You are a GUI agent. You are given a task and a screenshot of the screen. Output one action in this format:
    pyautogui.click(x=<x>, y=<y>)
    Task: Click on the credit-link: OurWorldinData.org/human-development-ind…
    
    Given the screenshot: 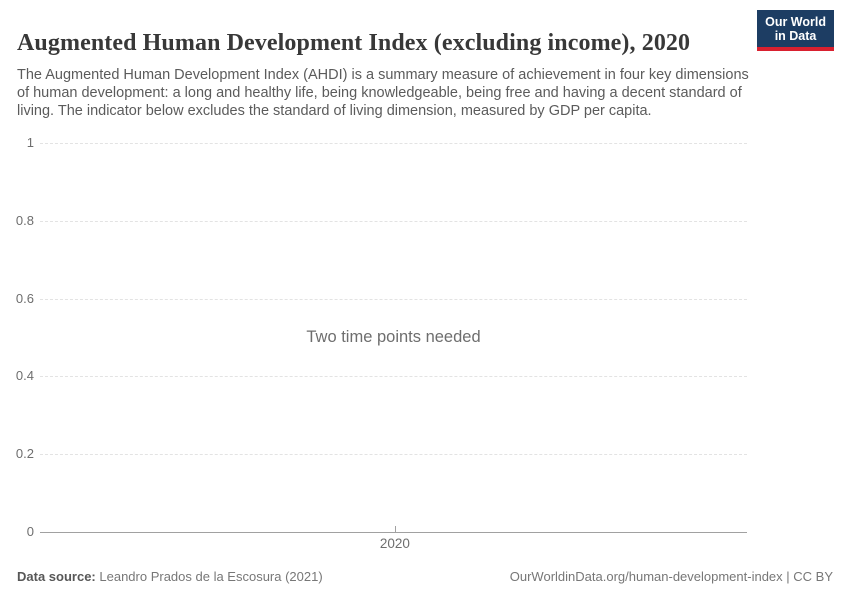 What is the action you would take?
    pyautogui.click(x=671, y=576)
    